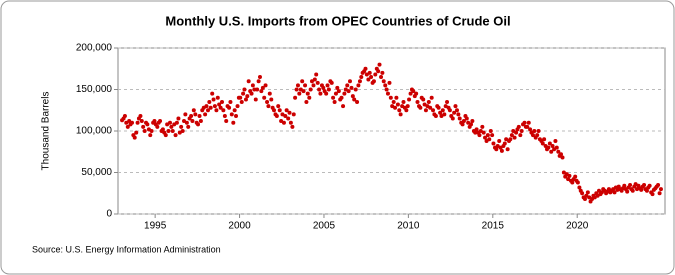 The height and width of the screenshot is (275, 675). What do you see at coordinates (493, 226) in the screenshot?
I see `x-tick-label: 2015` at bounding box center [493, 226].